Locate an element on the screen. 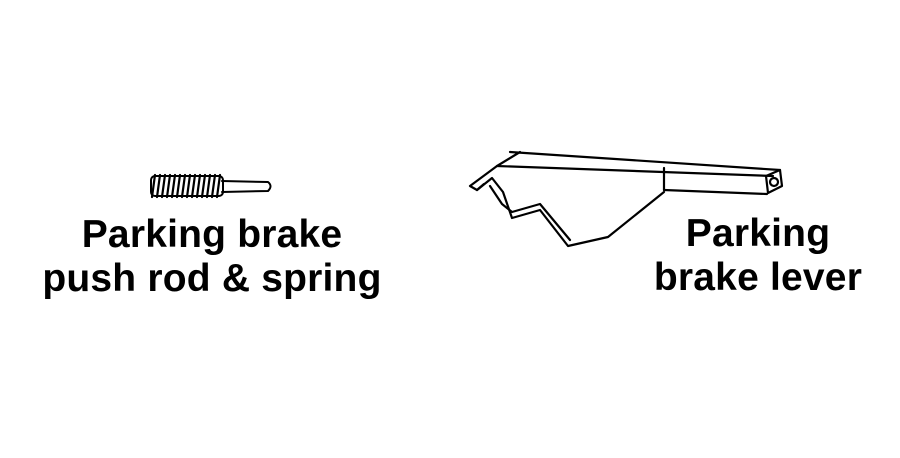 The image size is (900, 458). parking-brake-lever-label: Parking brake lever is located at coordinates (758, 256).